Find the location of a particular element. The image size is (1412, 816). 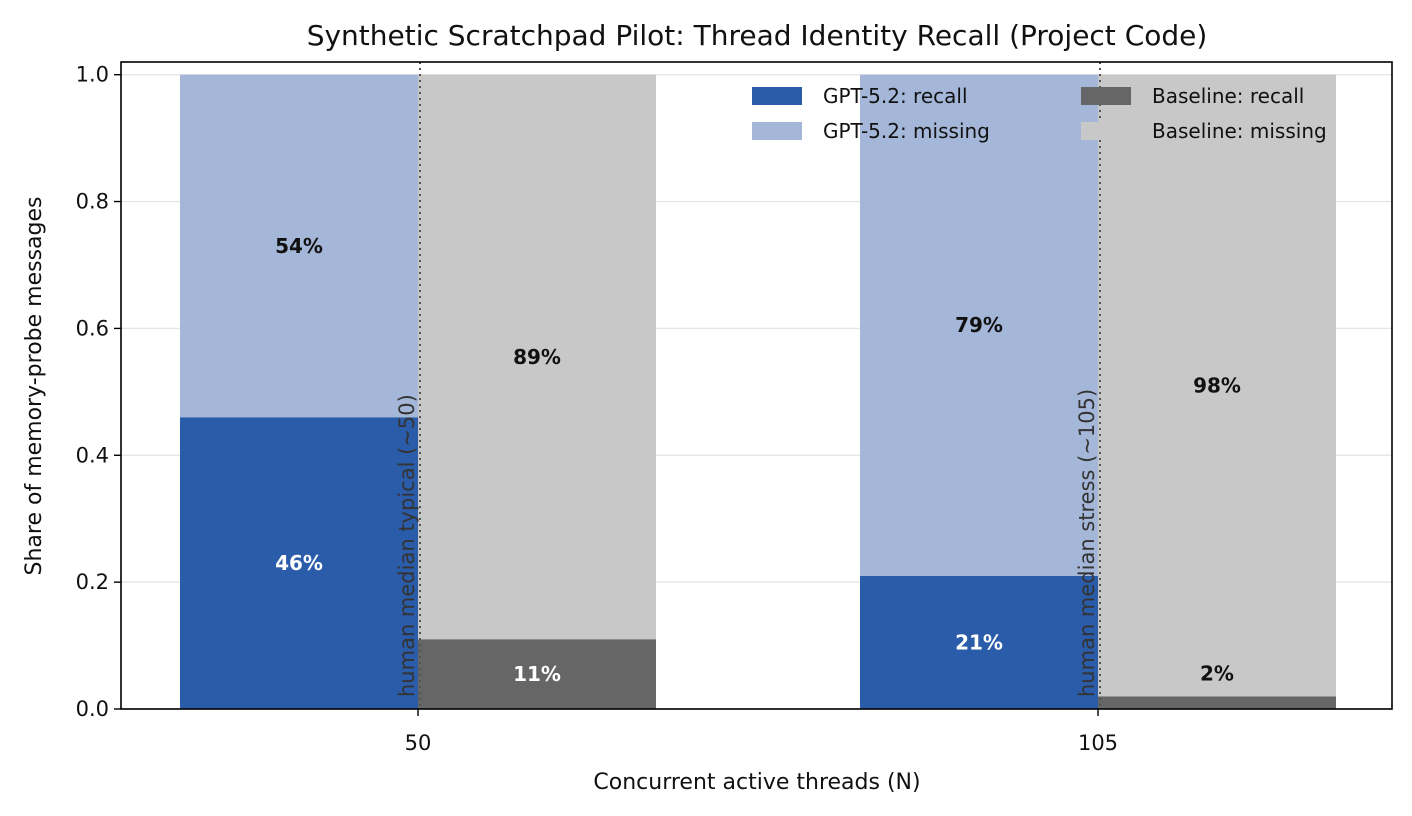

bar-value-label: 54% is located at coordinates (299, 246).